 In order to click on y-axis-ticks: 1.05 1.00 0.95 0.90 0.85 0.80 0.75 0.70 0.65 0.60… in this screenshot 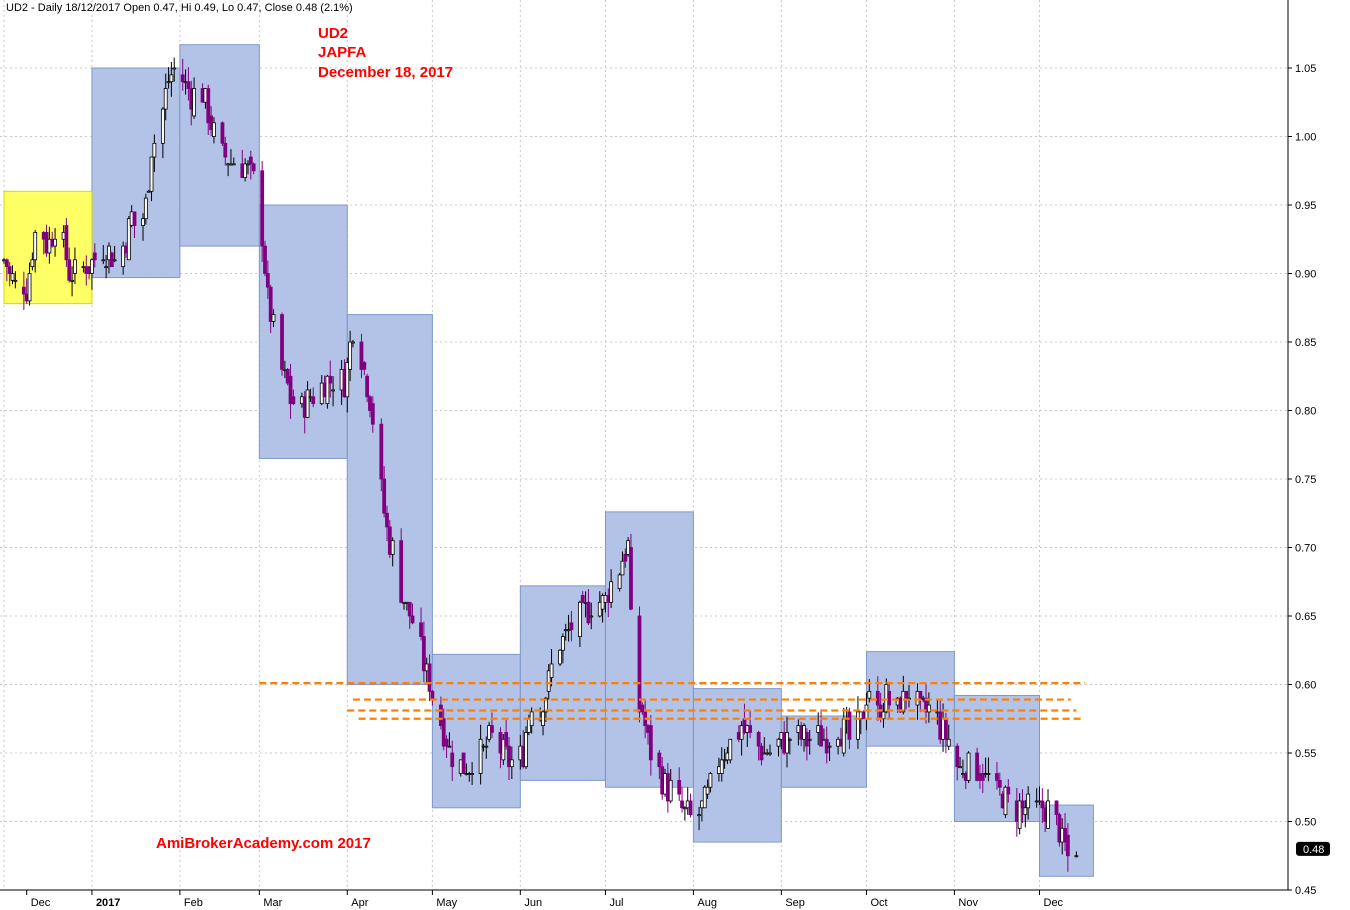, I will do `click(1302, 480)`.